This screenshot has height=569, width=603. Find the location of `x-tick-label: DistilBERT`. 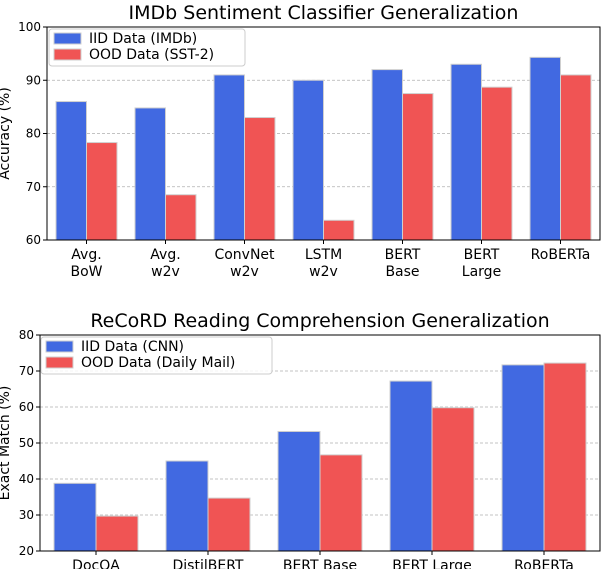

x-tick-label: DistilBERT is located at coordinates (208, 563).